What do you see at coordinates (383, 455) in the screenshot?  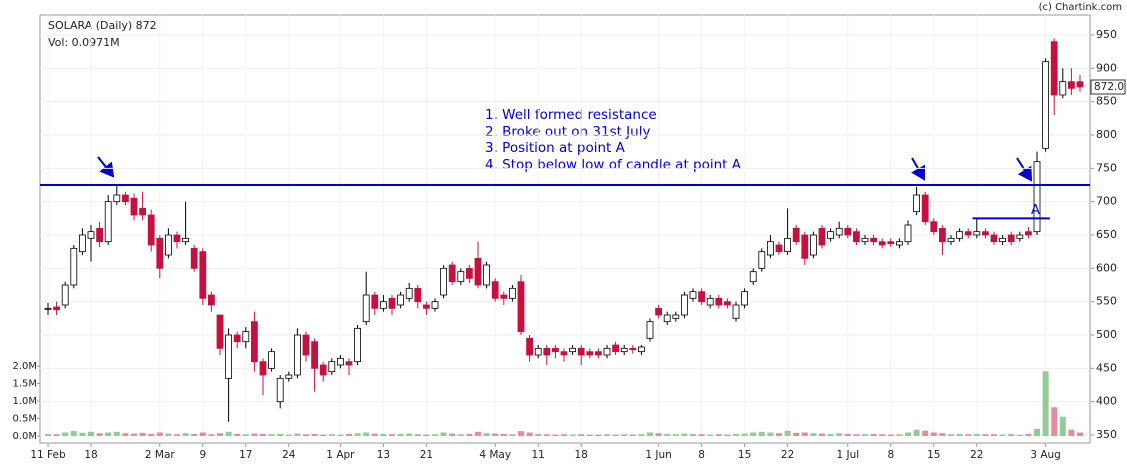 I see `x-tick-label: 13` at bounding box center [383, 455].